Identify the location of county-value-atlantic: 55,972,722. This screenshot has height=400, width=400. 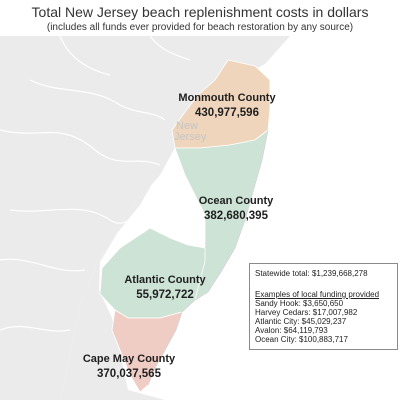
(165, 295).